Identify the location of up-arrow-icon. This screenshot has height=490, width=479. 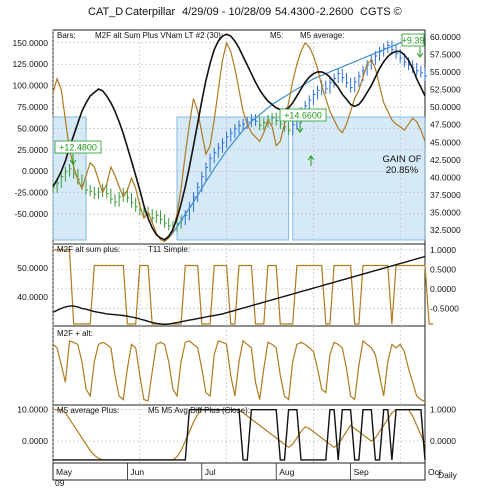
(311, 160).